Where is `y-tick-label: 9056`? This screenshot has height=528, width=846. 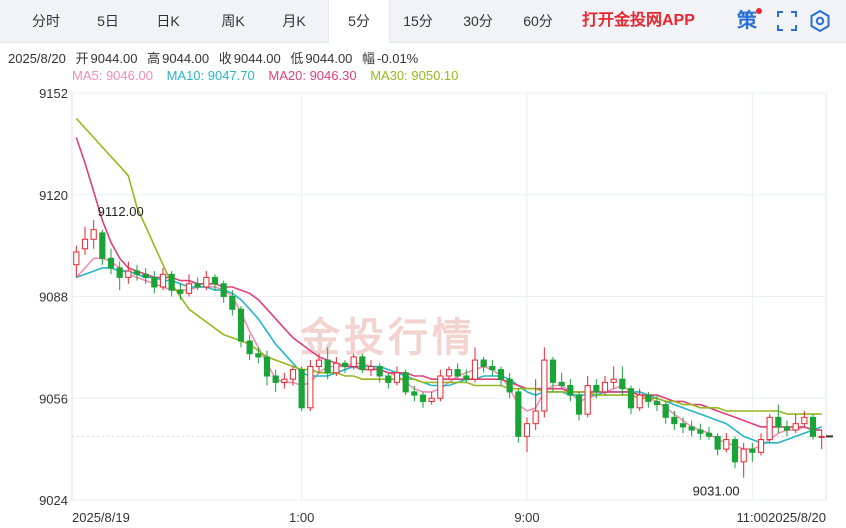
y-tick-label: 9056 is located at coordinates (53, 398).